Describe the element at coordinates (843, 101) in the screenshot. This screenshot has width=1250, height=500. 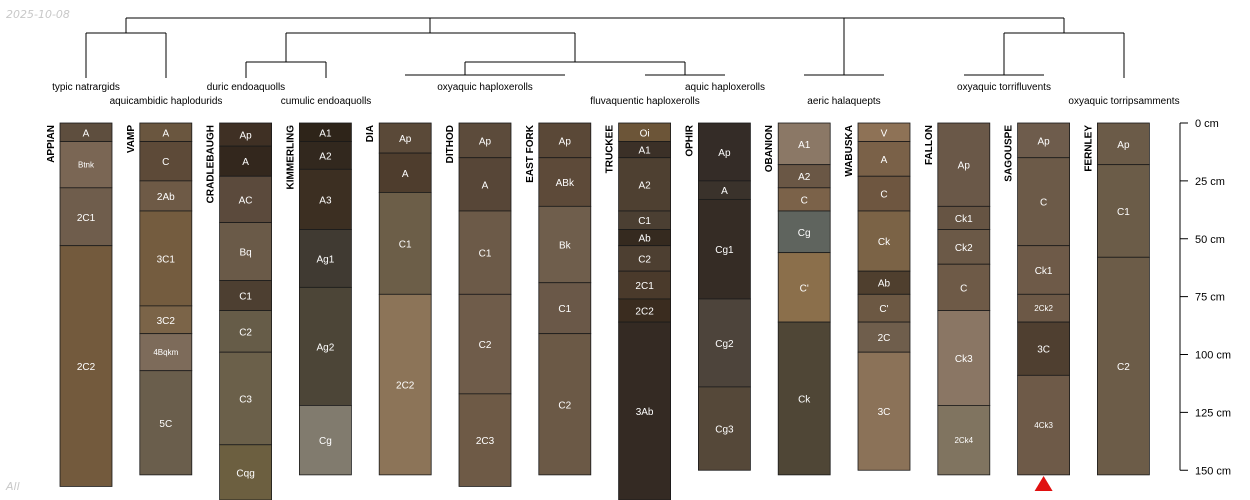
I see `taxon-label: aeric halaquepts` at that location.